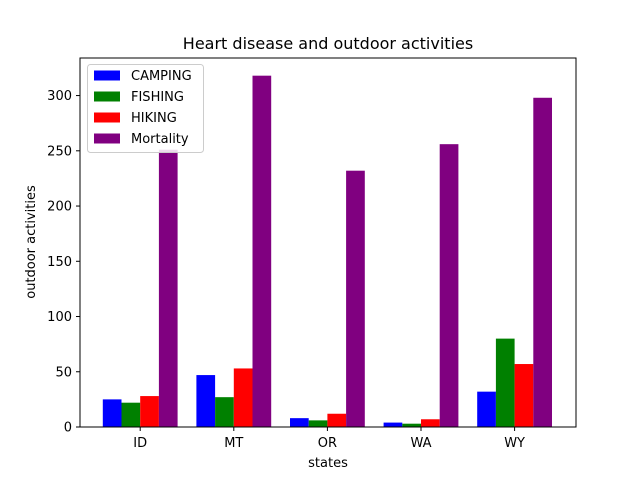 This screenshot has width=640, height=484. What do you see at coordinates (59, 96) in the screenshot?
I see `y-tick-label: 300` at bounding box center [59, 96].